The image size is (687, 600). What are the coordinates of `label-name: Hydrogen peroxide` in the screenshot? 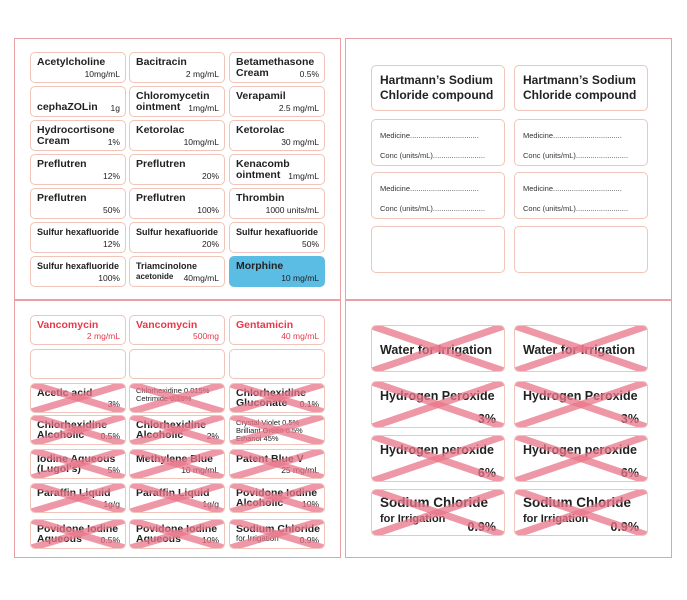 It's located at (437, 450).